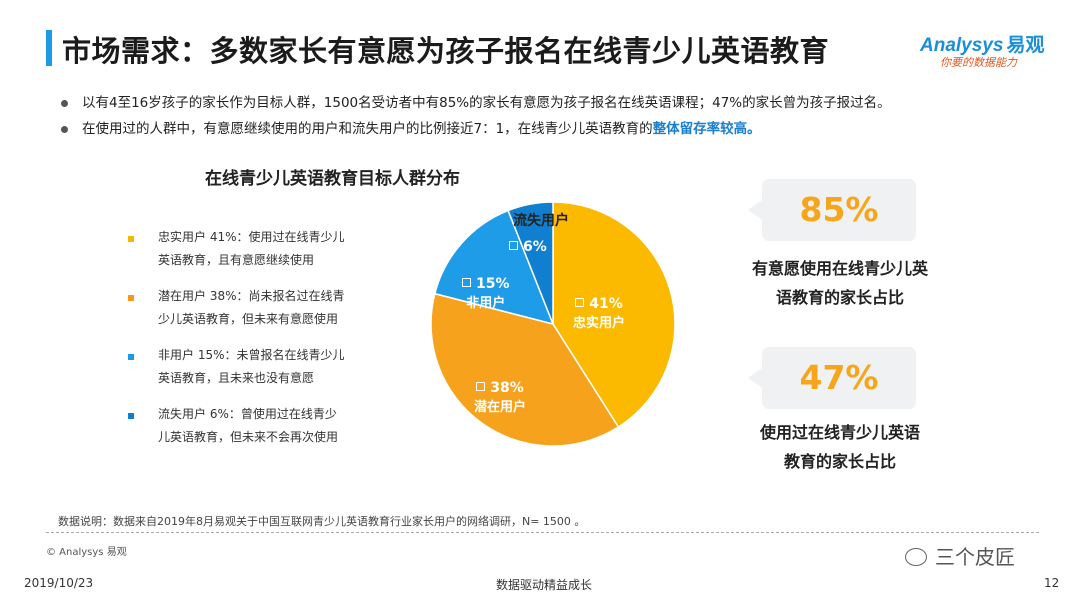 The height and width of the screenshot is (607, 1080). What do you see at coordinates (839, 268) in the screenshot?
I see `callout-caption-line: 有意愿使用在线青少儿英` at bounding box center [839, 268].